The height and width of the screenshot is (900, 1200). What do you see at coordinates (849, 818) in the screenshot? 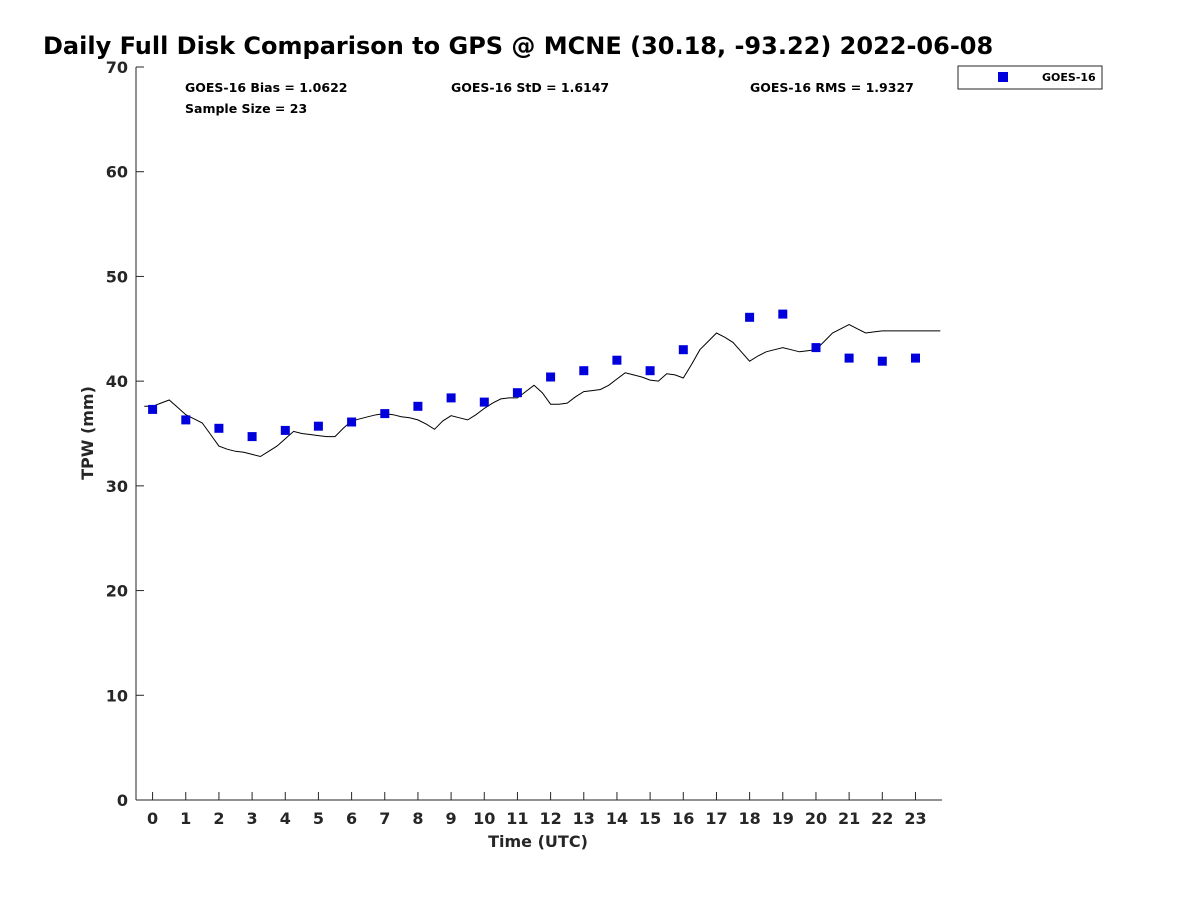
I see `x-tick-label: 21` at bounding box center [849, 818].